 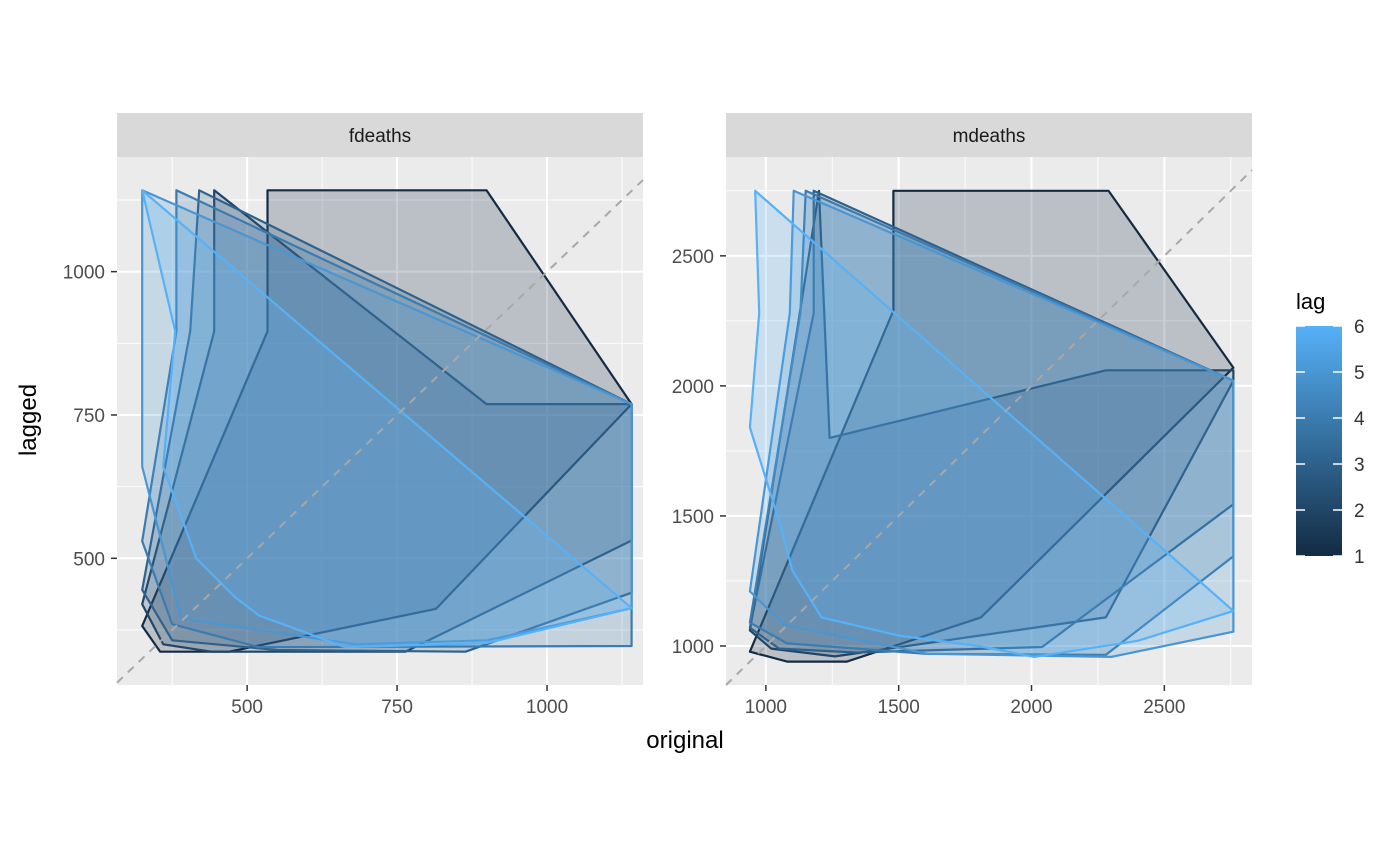 I want to click on facet-strip-label: fdeaths, so click(x=380, y=136).